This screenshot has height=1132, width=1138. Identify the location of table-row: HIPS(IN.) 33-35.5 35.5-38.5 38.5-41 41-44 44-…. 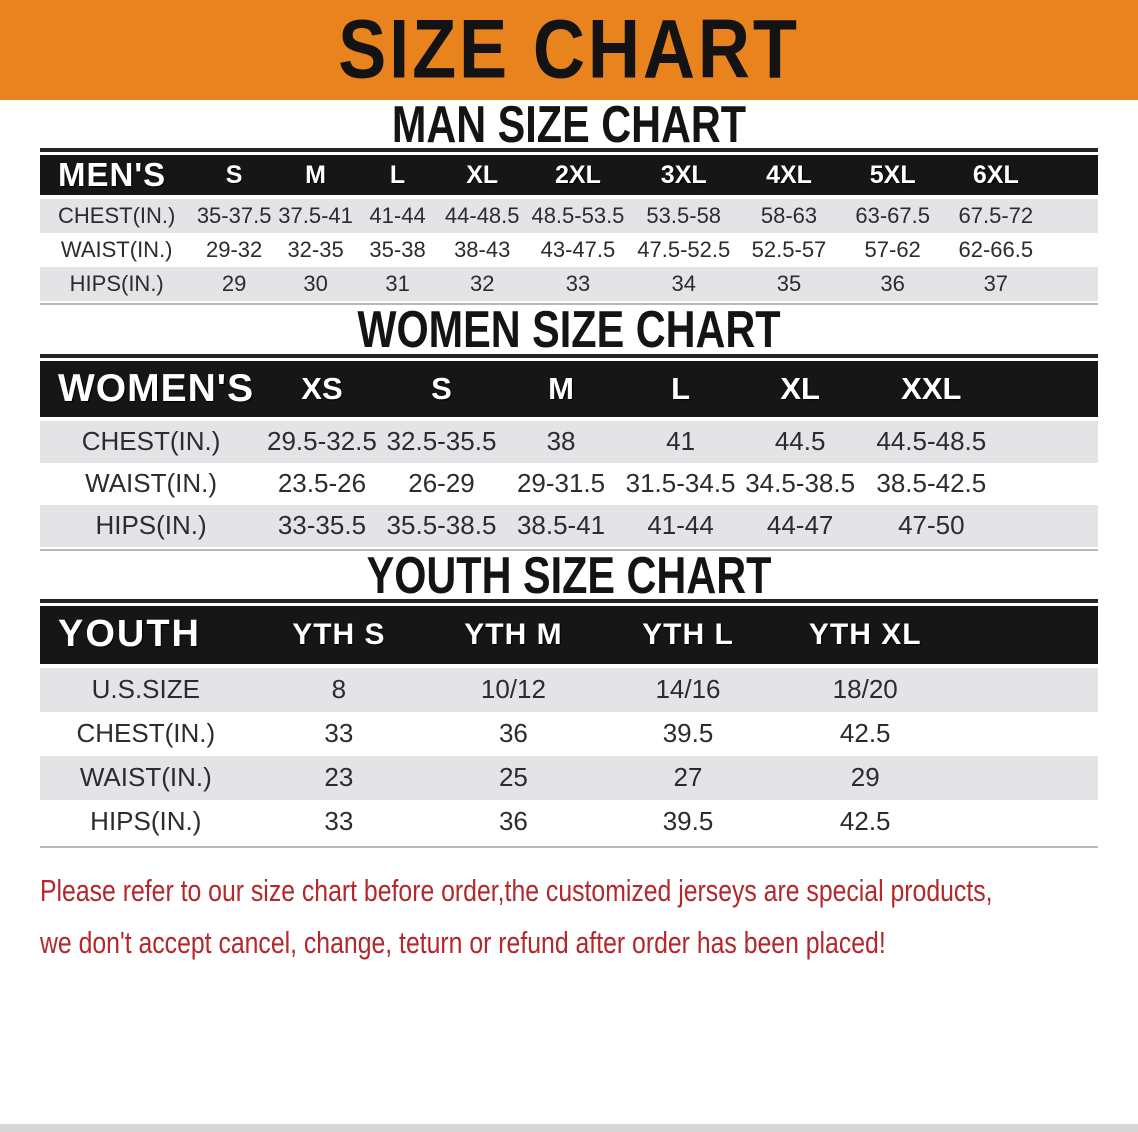
(569, 525).